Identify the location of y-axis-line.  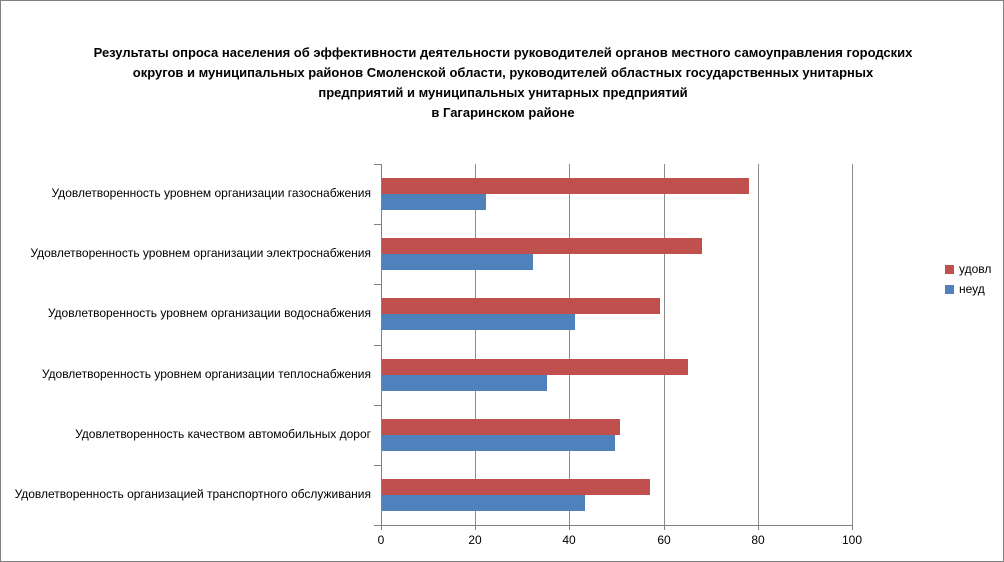
(381, 344).